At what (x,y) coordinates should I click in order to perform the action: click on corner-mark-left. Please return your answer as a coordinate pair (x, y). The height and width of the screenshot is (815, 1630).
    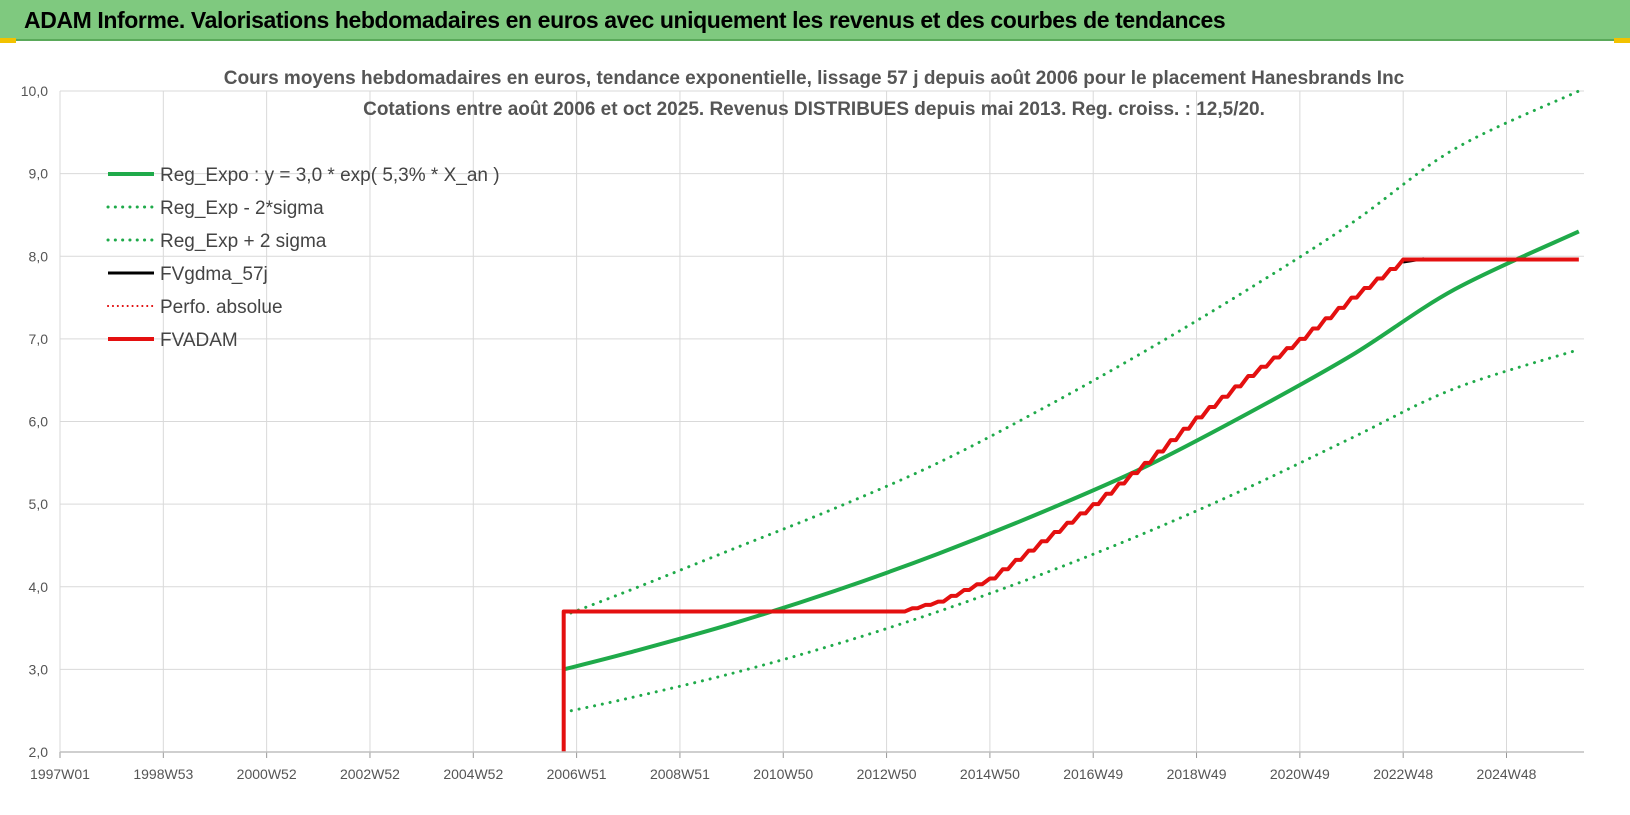
    Looking at the image, I should click on (8, 40).